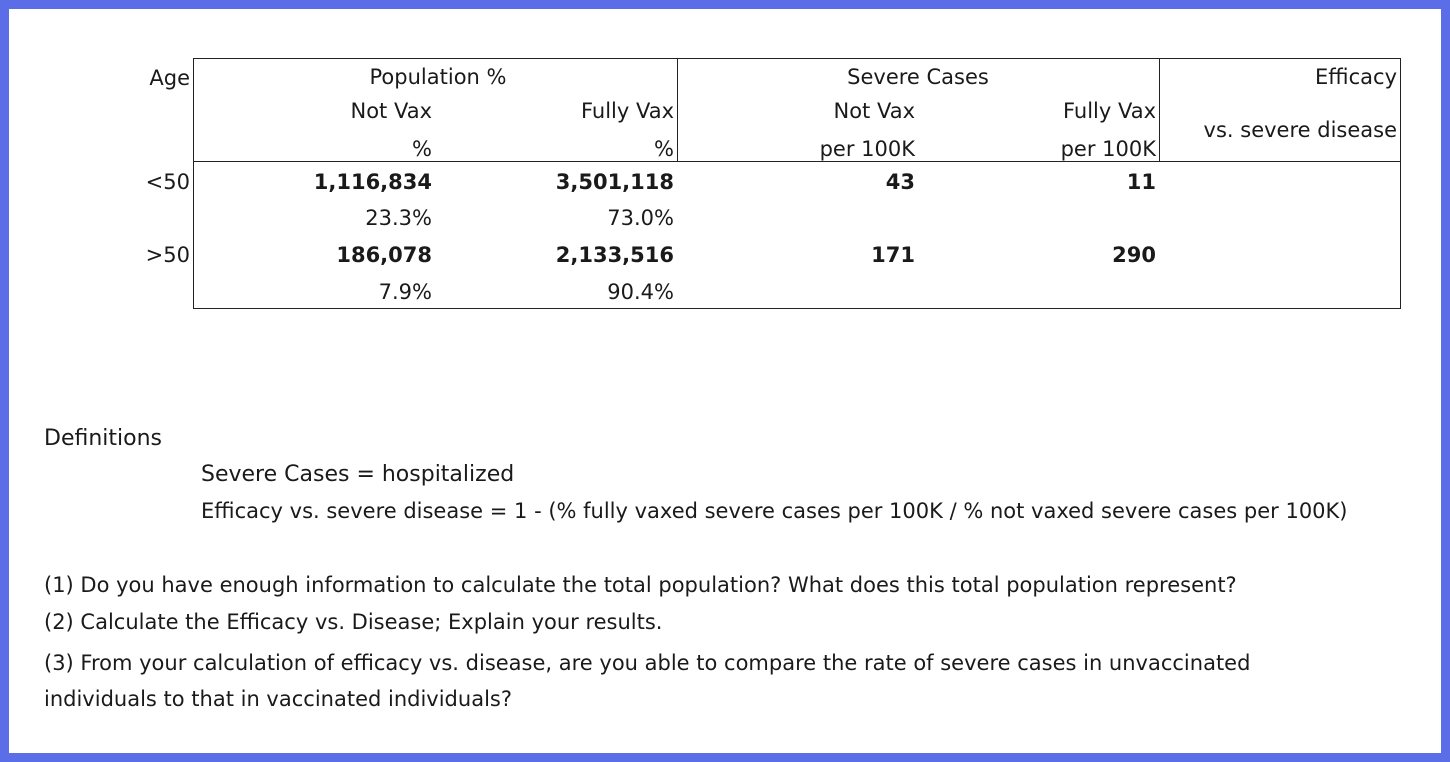 The image size is (1450, 762). What do you see at coordinates (405, 292) in the screenshot?
I see `row2-pop-not-vax-pct: 7.9%` at bounding box center [405, 292].